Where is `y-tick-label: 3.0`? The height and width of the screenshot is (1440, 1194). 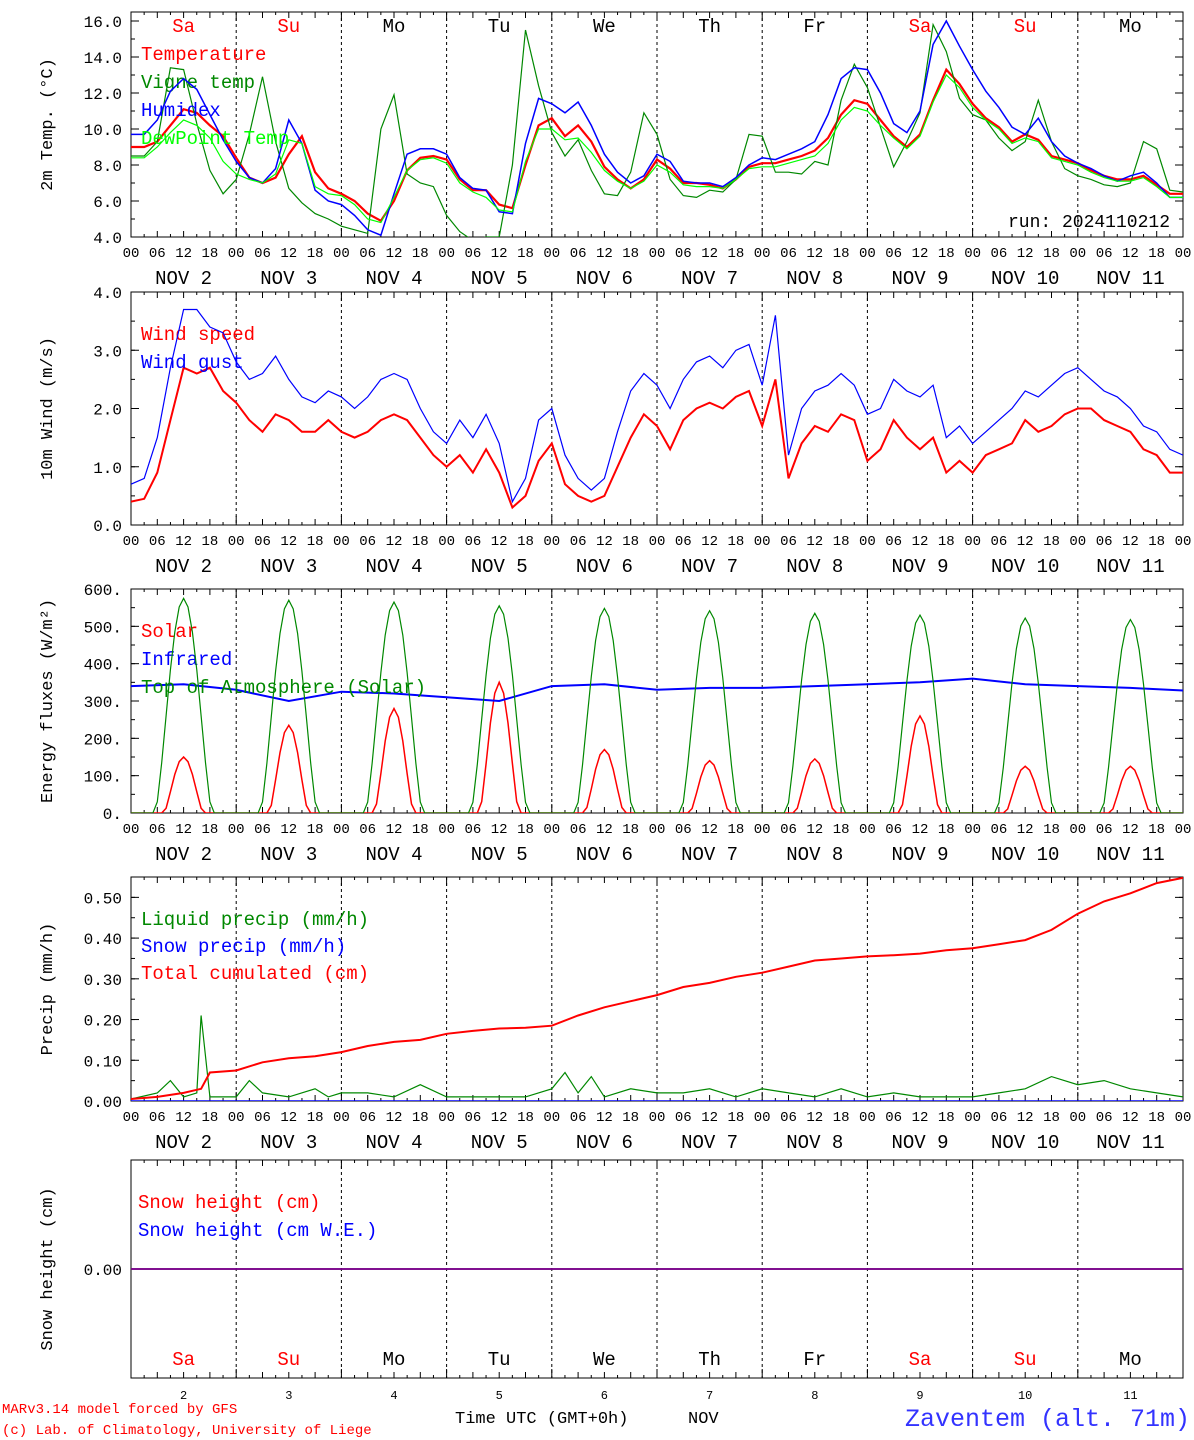
y-tick-label: 3.0 is located at coordinates (107, 352).